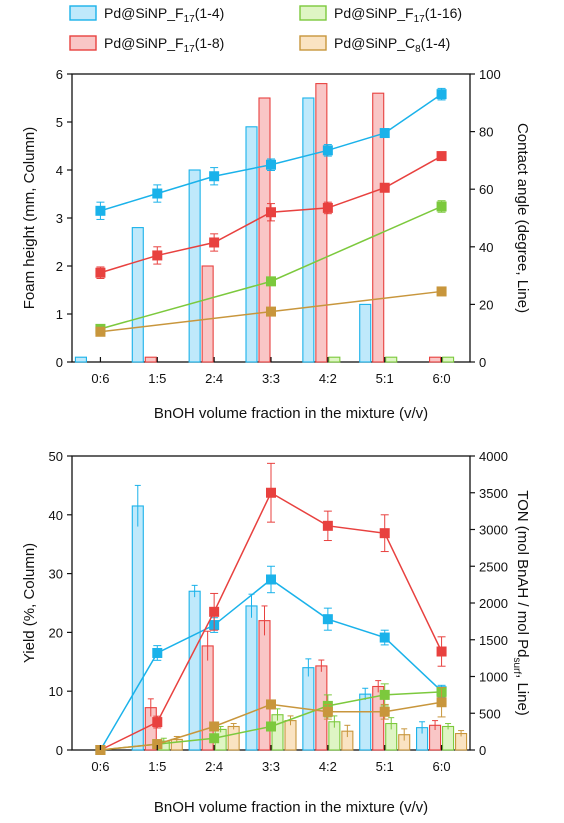  What do you see at coordinates (59, 362) in the screenshot?
I see `yl-tick-label-0: 0` at bounding box center [59, 362].